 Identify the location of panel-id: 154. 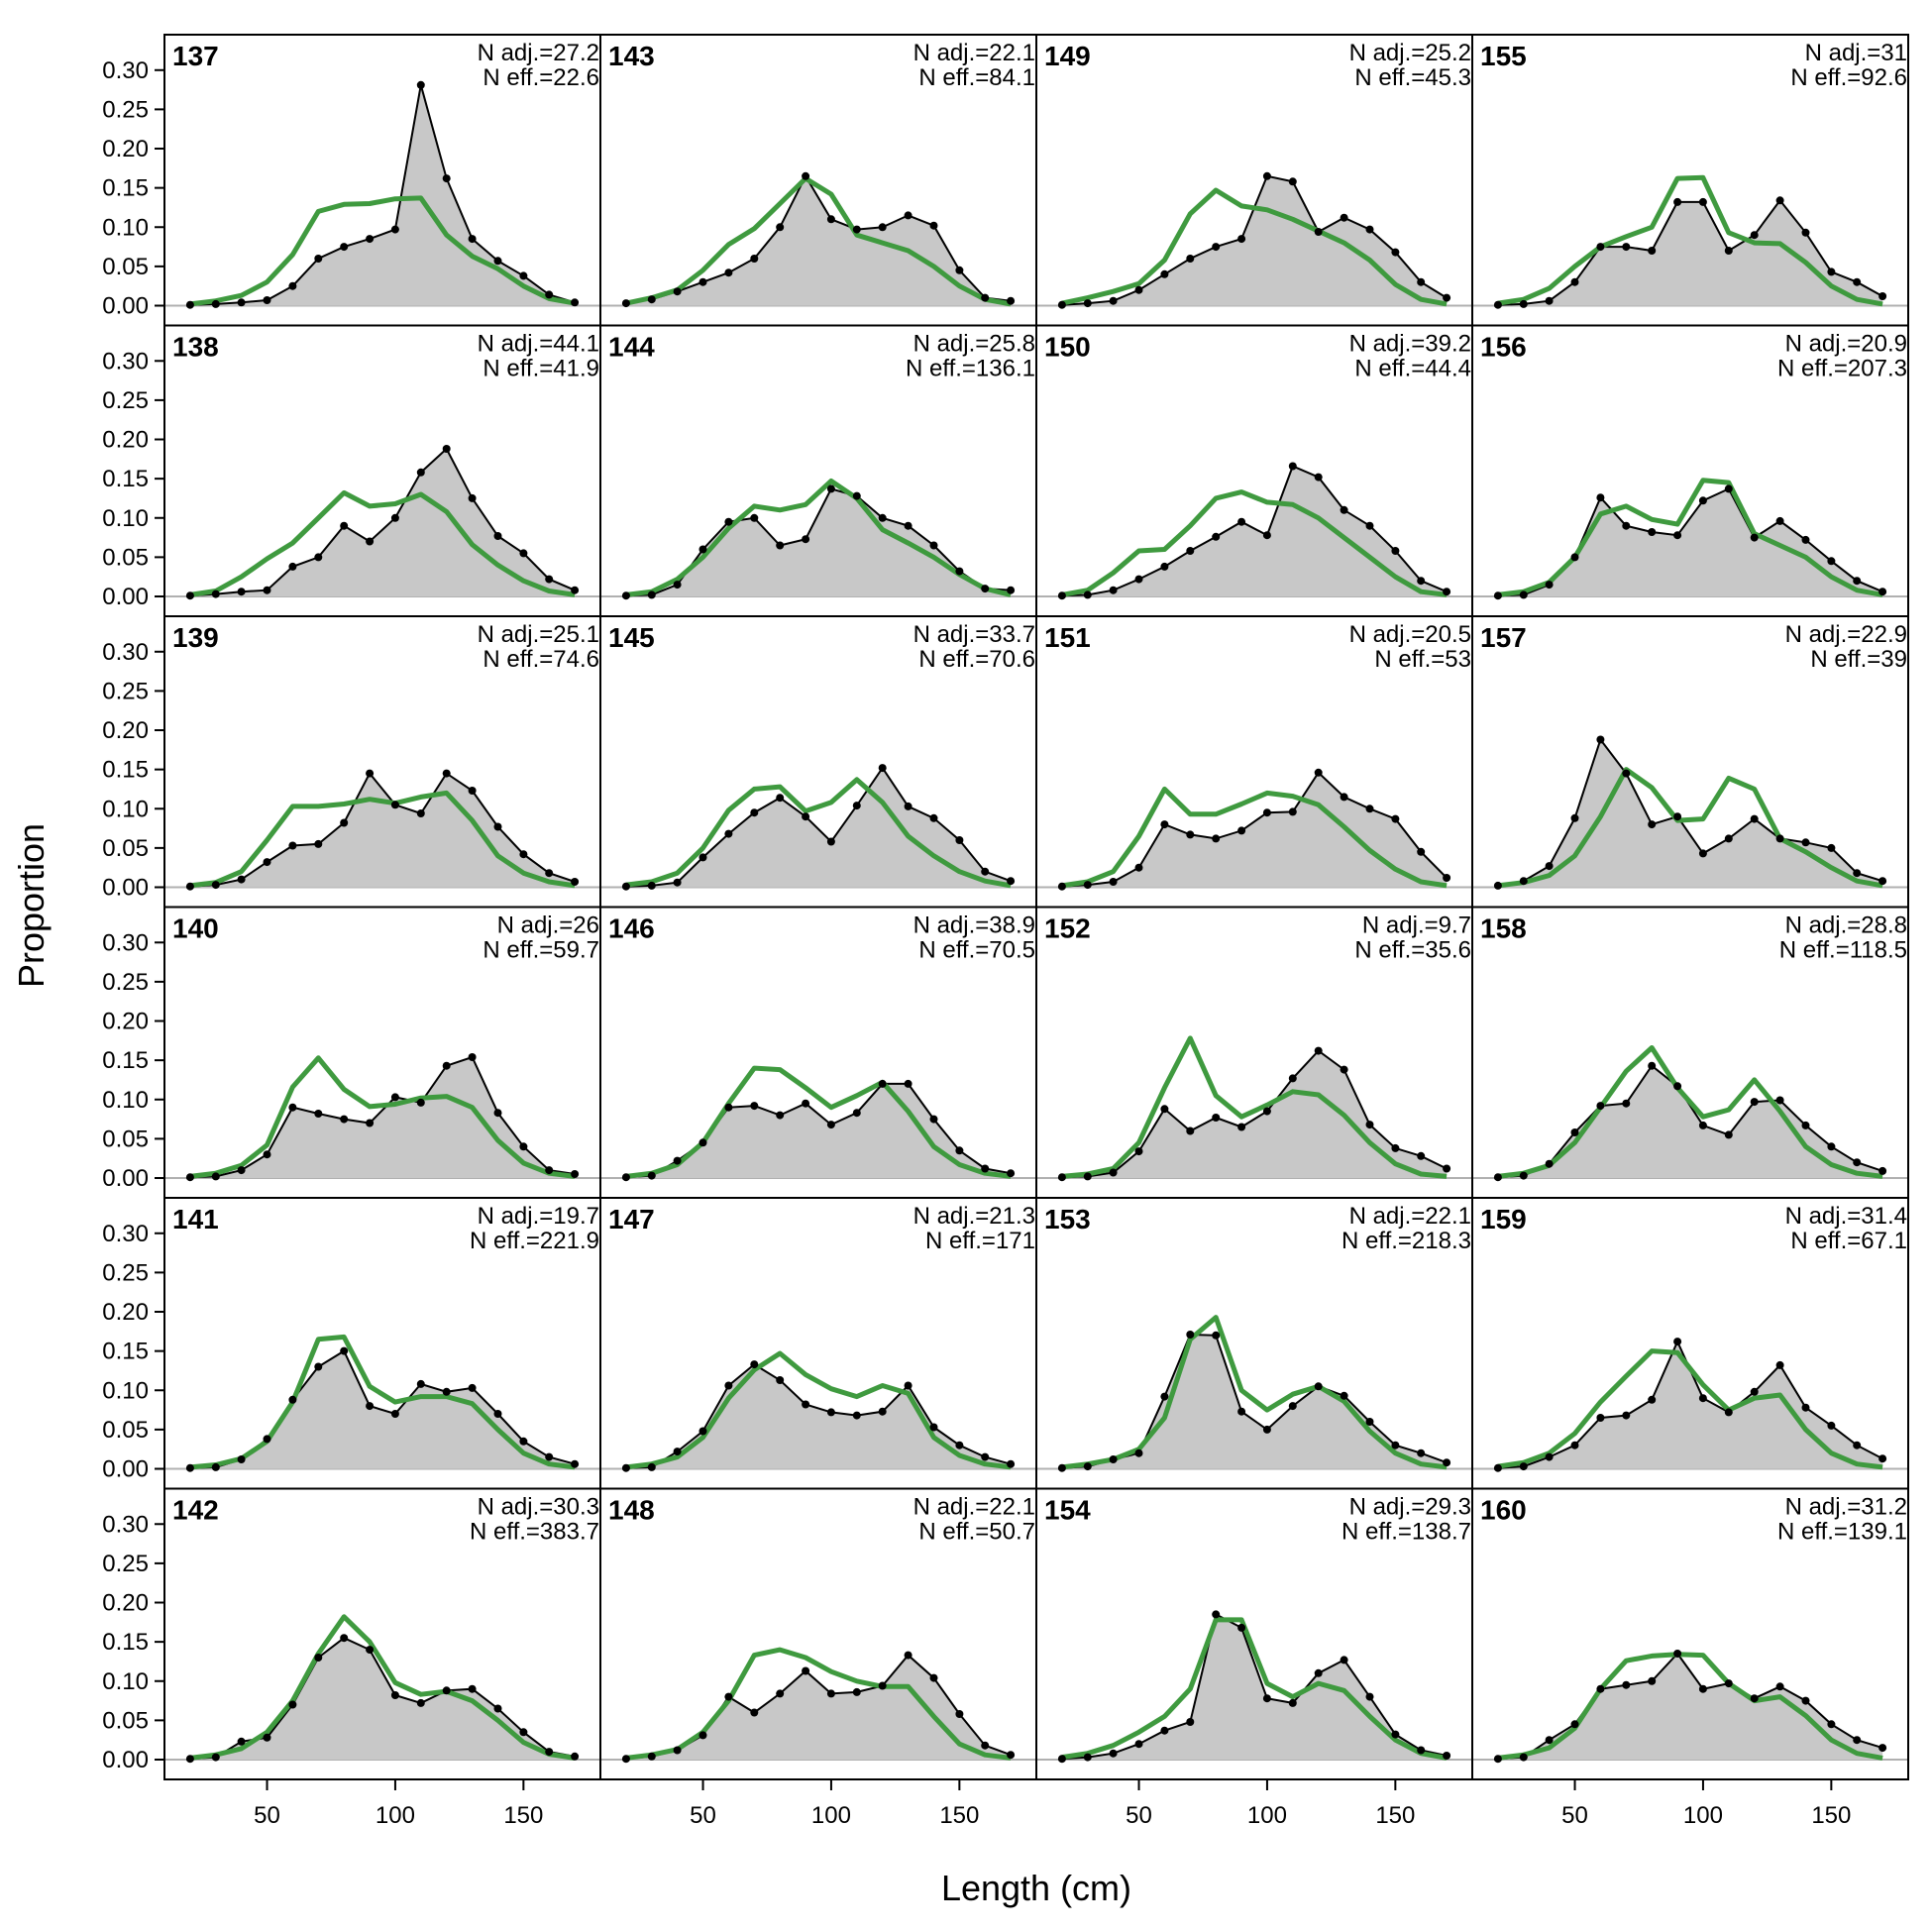
(1068, 1510).